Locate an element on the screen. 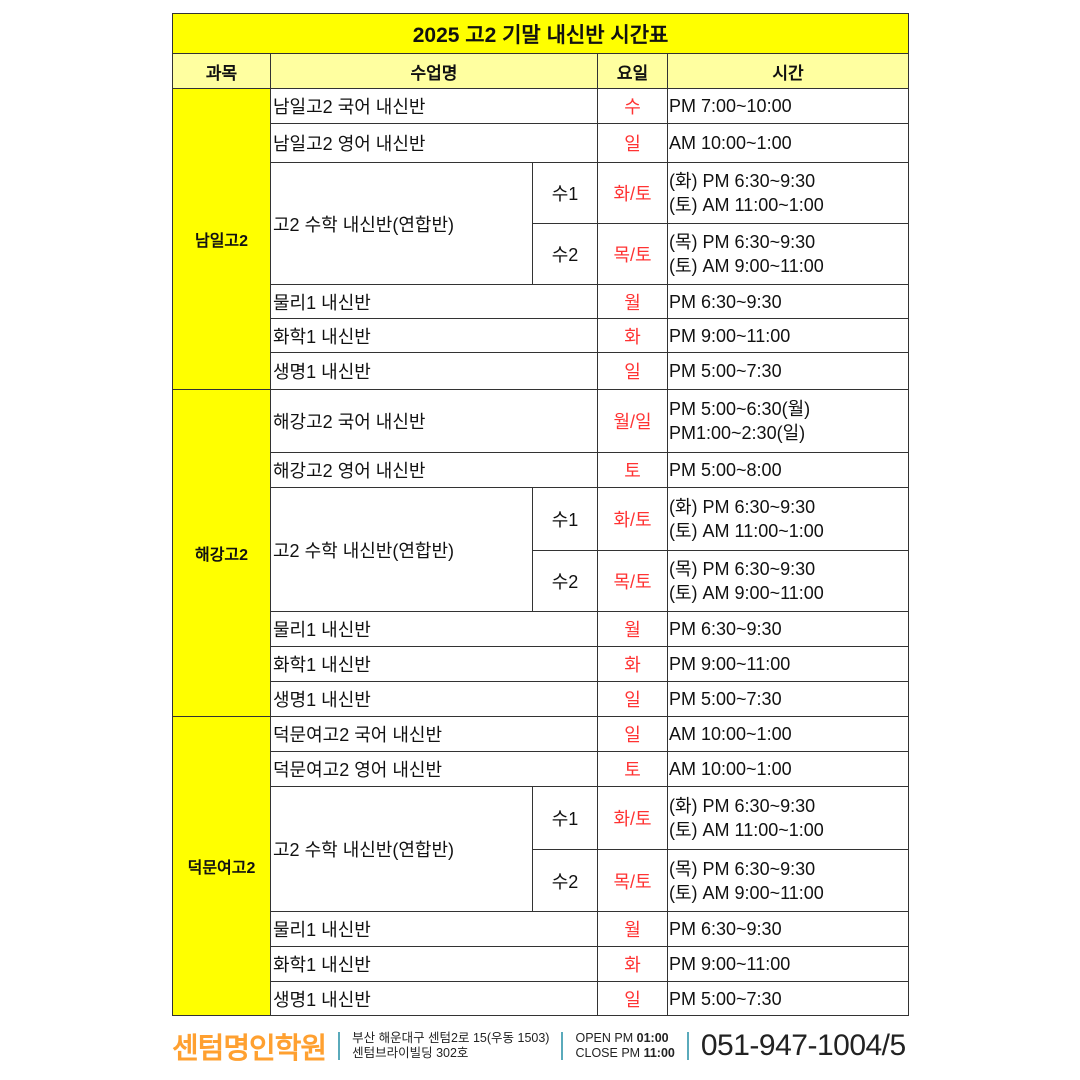  table-row: 남일고2 영어 내신반 일 AM 10:00~1:00 is located at coordinates (541, 143).